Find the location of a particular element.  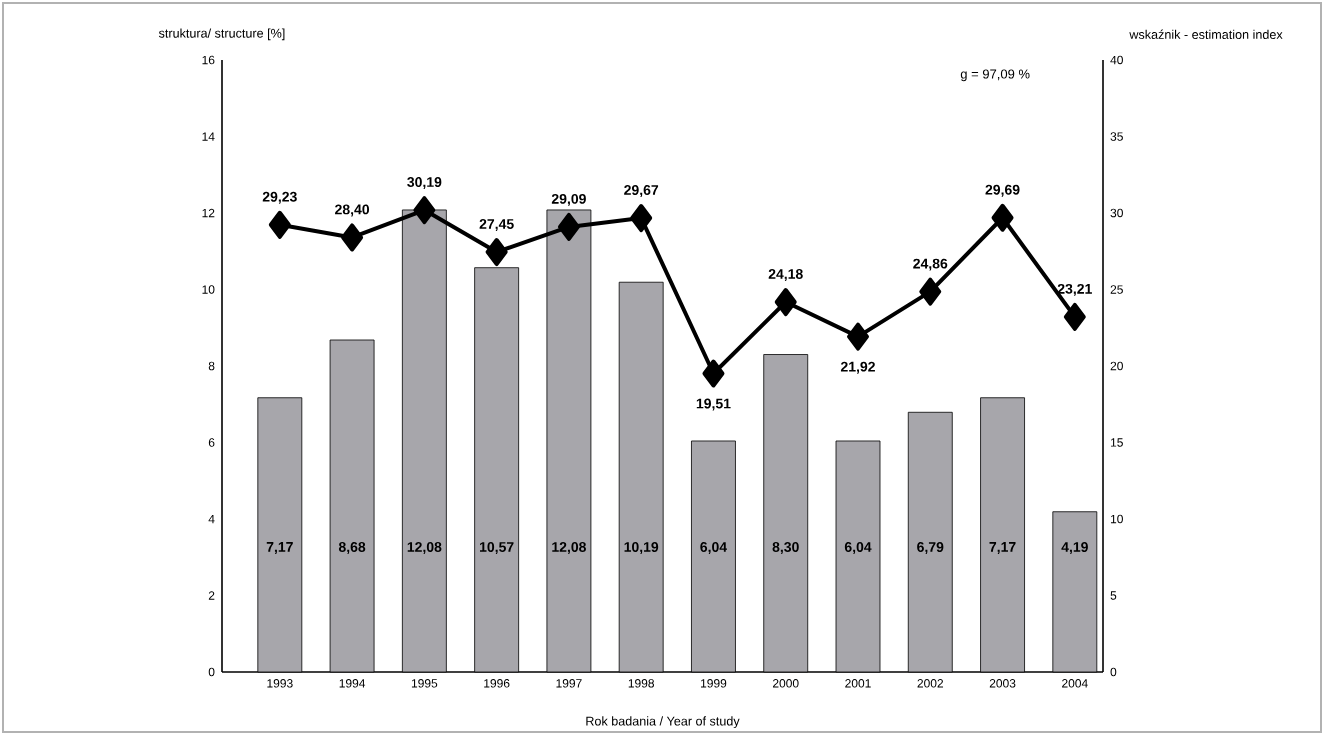

y2-tick-label: 15 is located at coordinates (1116, 442).